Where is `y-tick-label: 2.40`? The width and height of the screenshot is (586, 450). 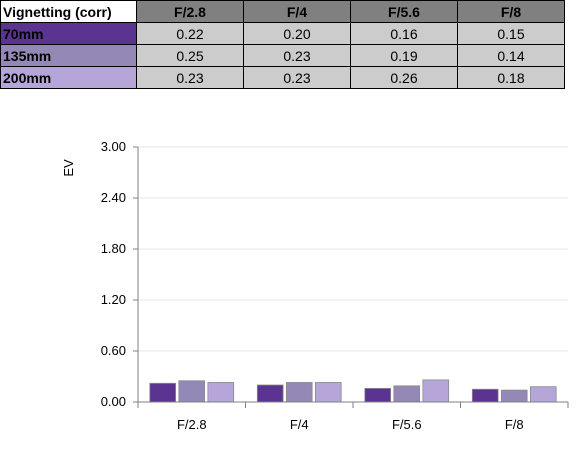
y-tick-label: 2.40 is located at coordinates (113, 197).